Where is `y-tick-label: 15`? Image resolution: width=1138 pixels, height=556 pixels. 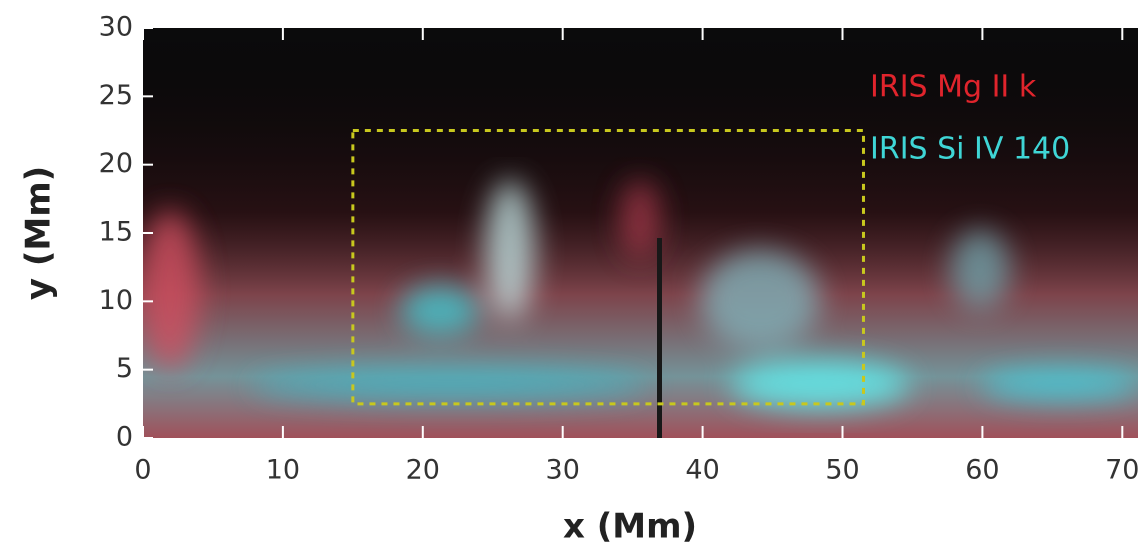 y-tick-label: 15 is located at coordinates (116, 232).